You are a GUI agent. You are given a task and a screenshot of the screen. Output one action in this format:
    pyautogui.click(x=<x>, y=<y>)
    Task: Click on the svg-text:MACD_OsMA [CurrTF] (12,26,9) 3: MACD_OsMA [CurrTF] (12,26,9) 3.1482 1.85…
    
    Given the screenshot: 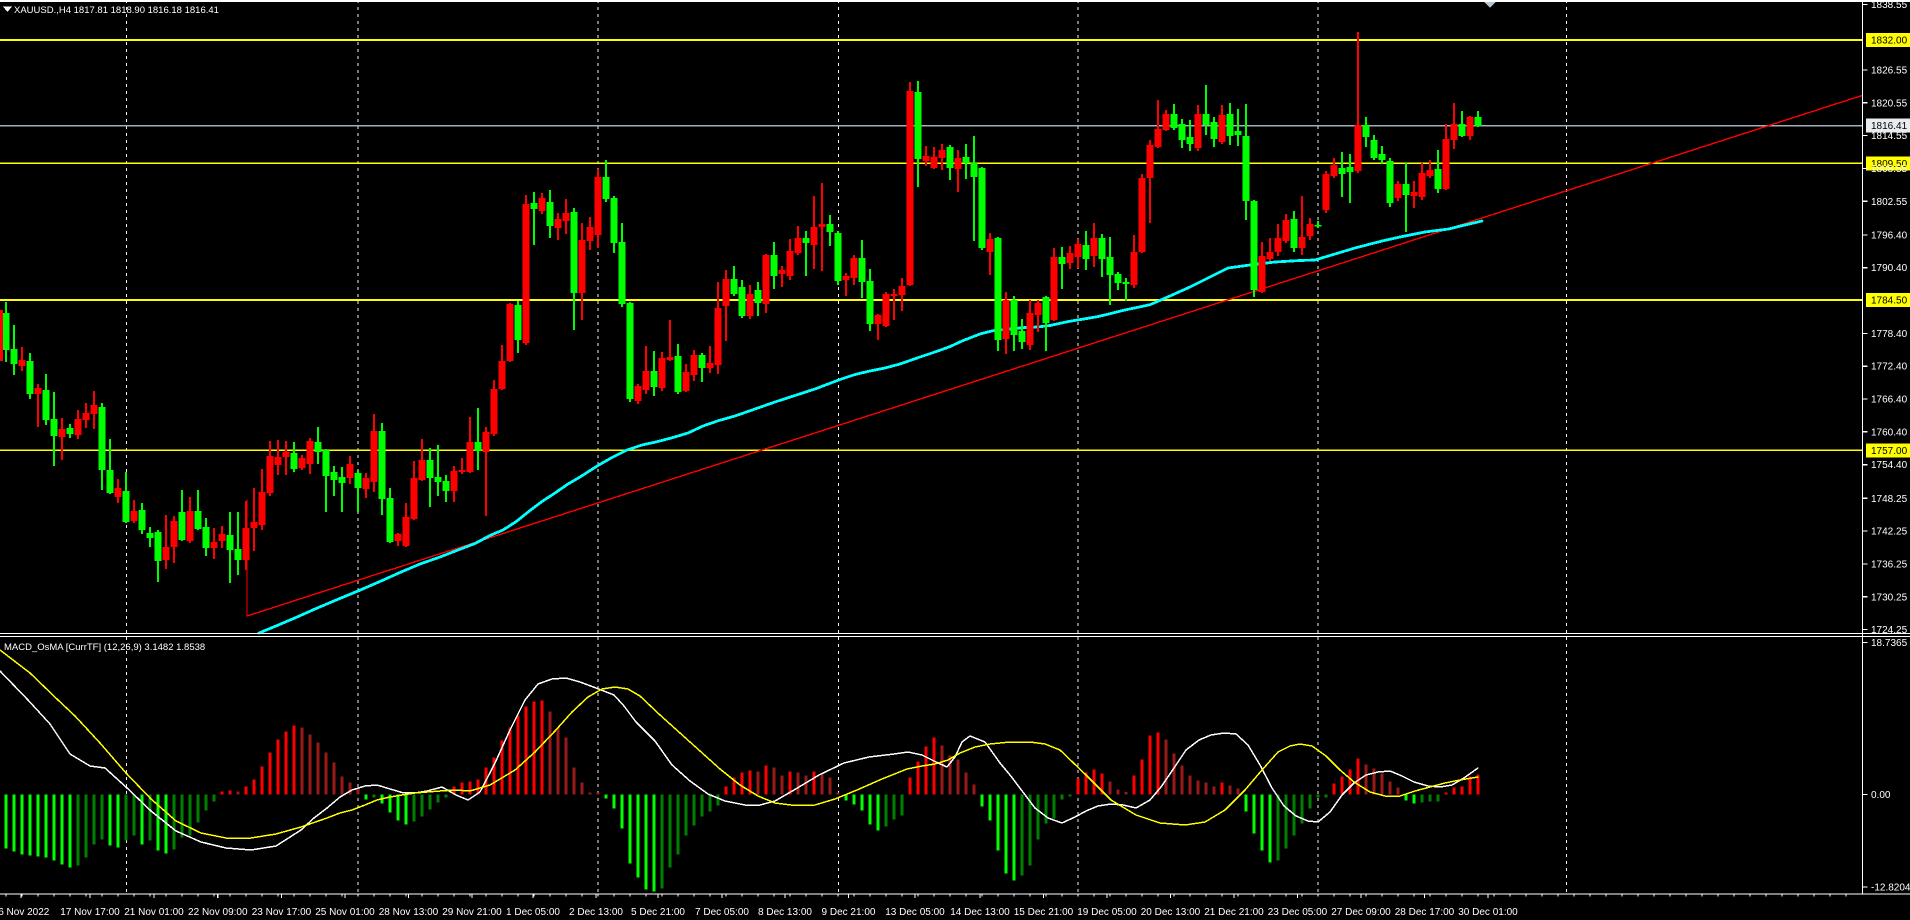 What is the action you would take?
    pyautogui.click(x=104, y=647)
    